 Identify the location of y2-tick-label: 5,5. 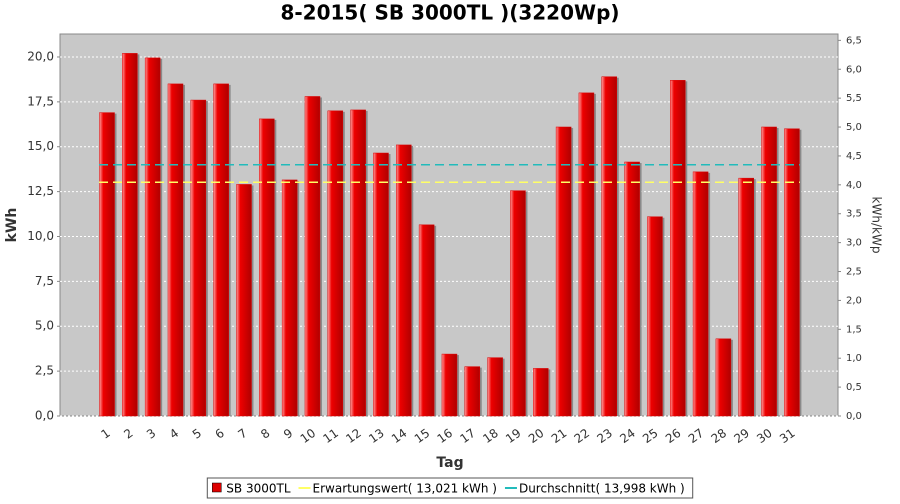
(854, 98).